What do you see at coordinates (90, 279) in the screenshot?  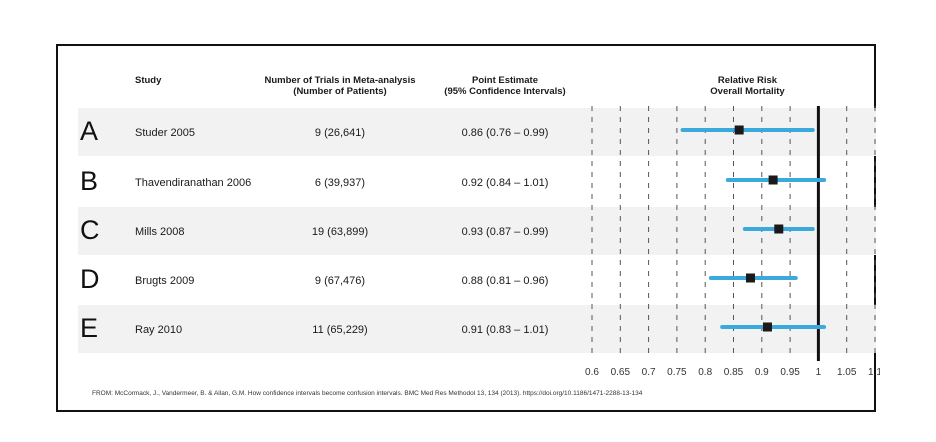 I see `row-letter: D` at bounding box center [90, 279].